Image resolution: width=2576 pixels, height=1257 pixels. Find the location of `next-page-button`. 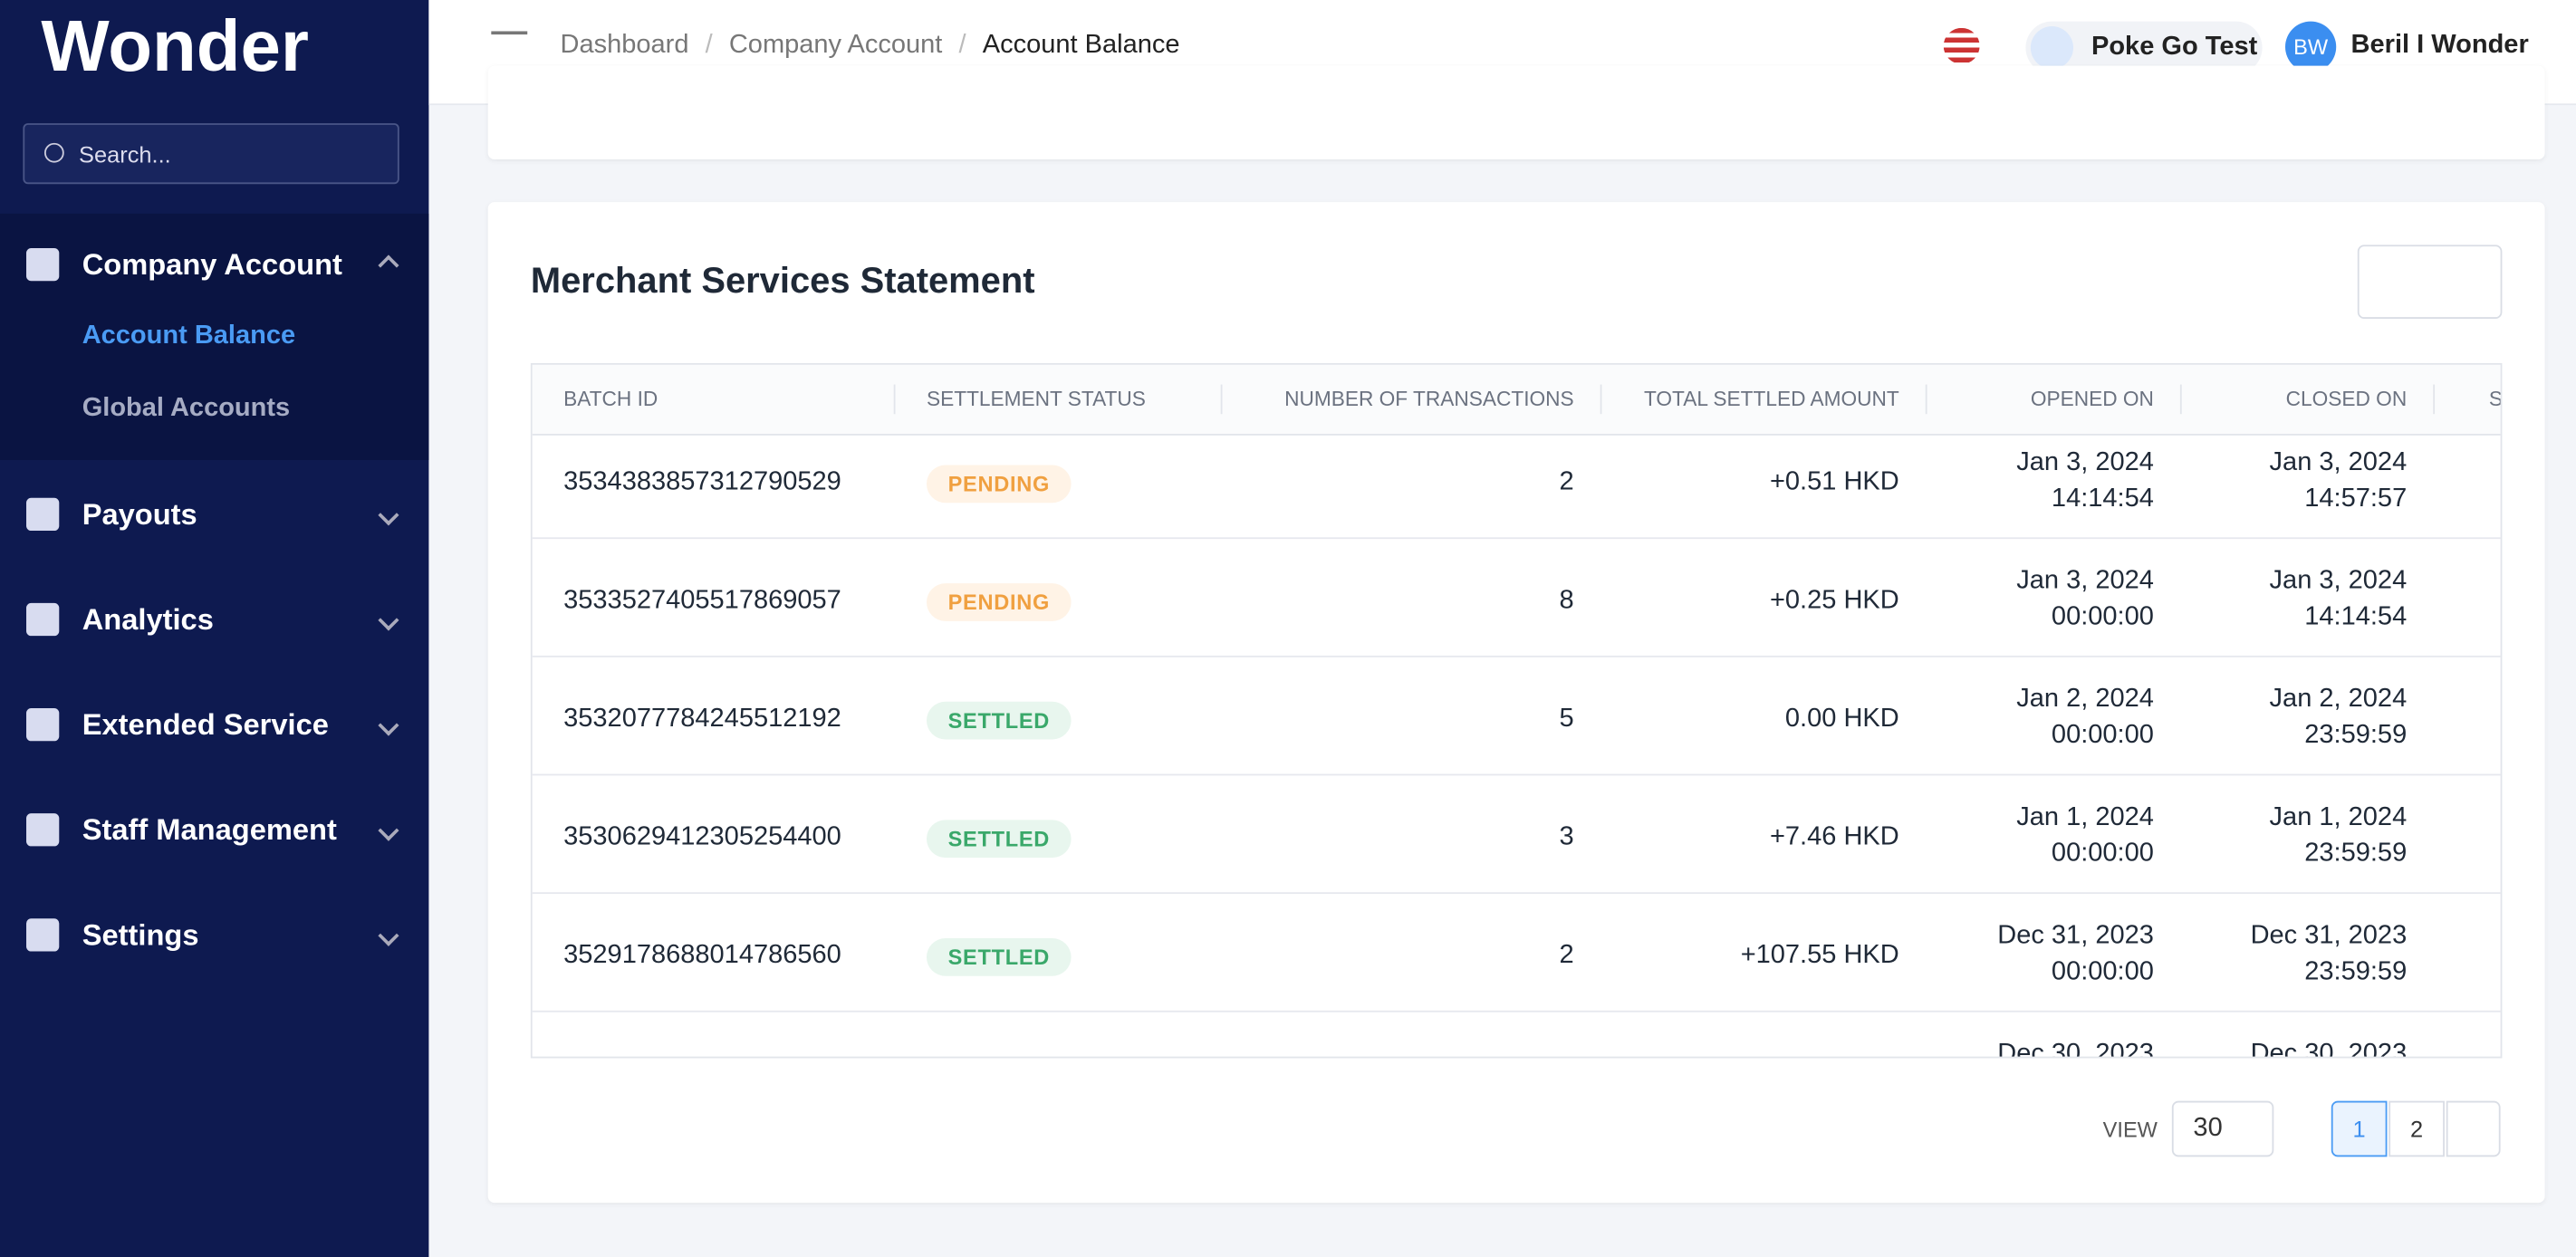

next-page-button is located at coordinates (2473, 1128).